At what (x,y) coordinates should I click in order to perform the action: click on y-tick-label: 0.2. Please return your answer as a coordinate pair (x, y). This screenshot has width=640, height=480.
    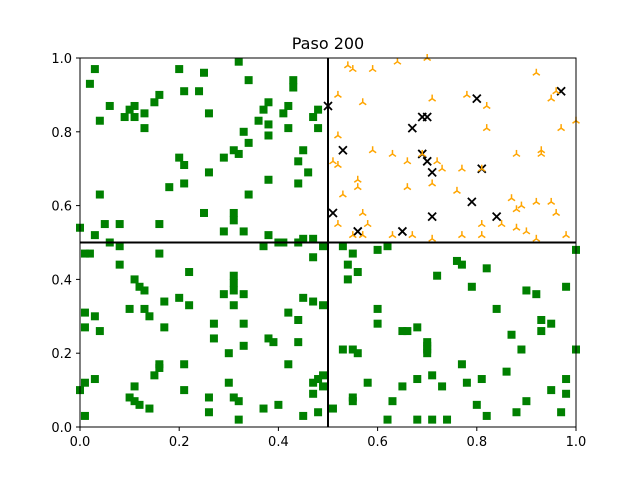
    Looking at the image, I should click on (61, 354).